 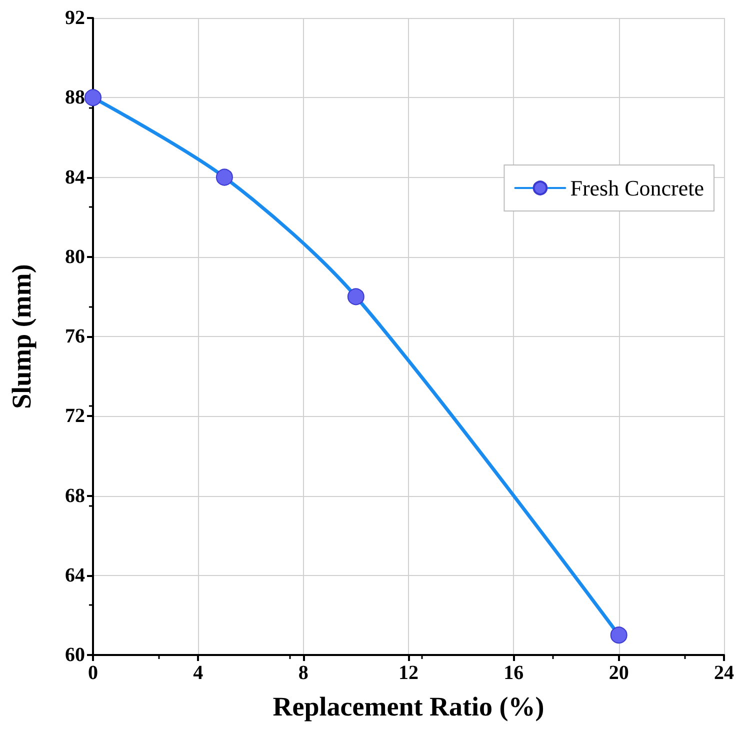 I want to click on x-tick-label: 8, so click(x=303, y=673).